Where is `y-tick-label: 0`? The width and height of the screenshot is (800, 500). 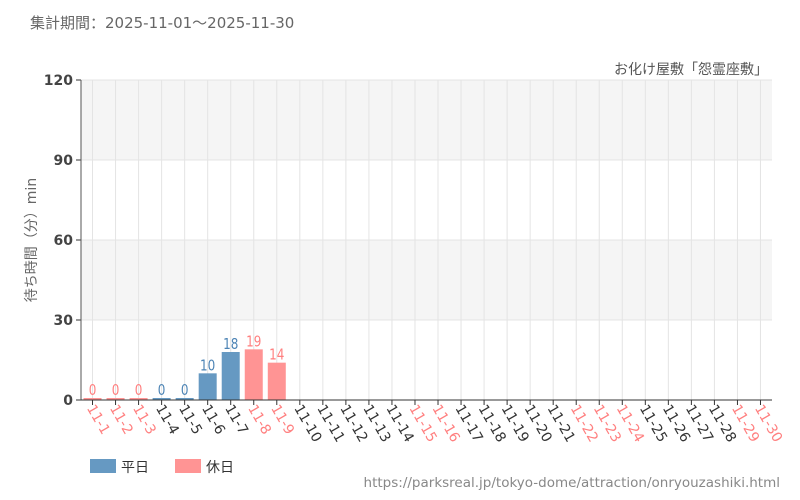 y-tick-label: 0 is located at coordinates (68, 401).